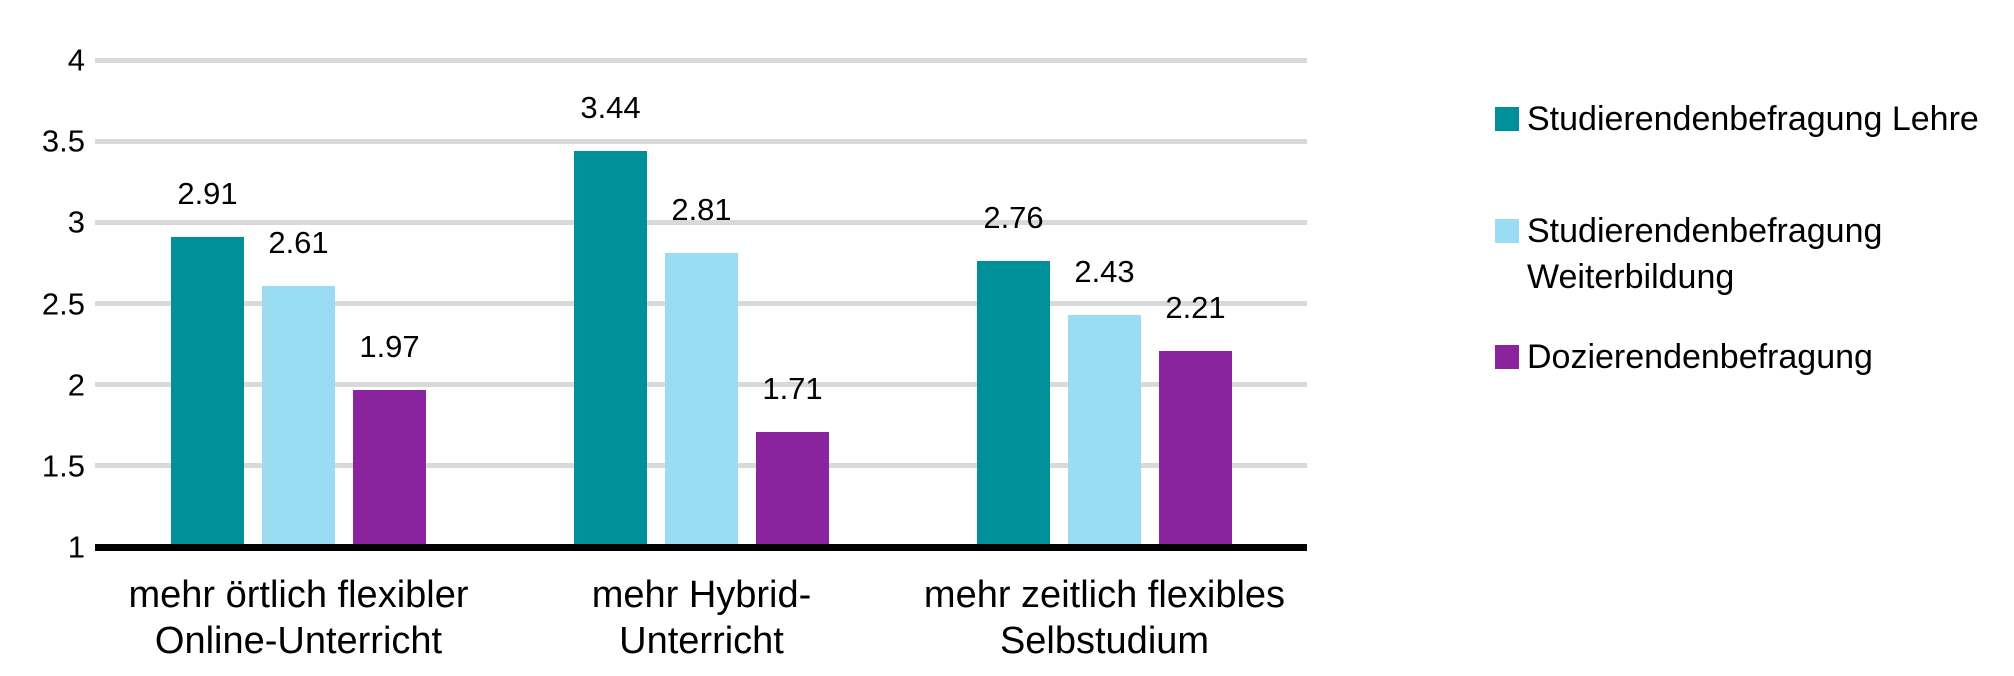 This screenshot has width=2014, height=676. I want to click on x-axis-category-label-line: Online-Unterricht, so click(298, 641).